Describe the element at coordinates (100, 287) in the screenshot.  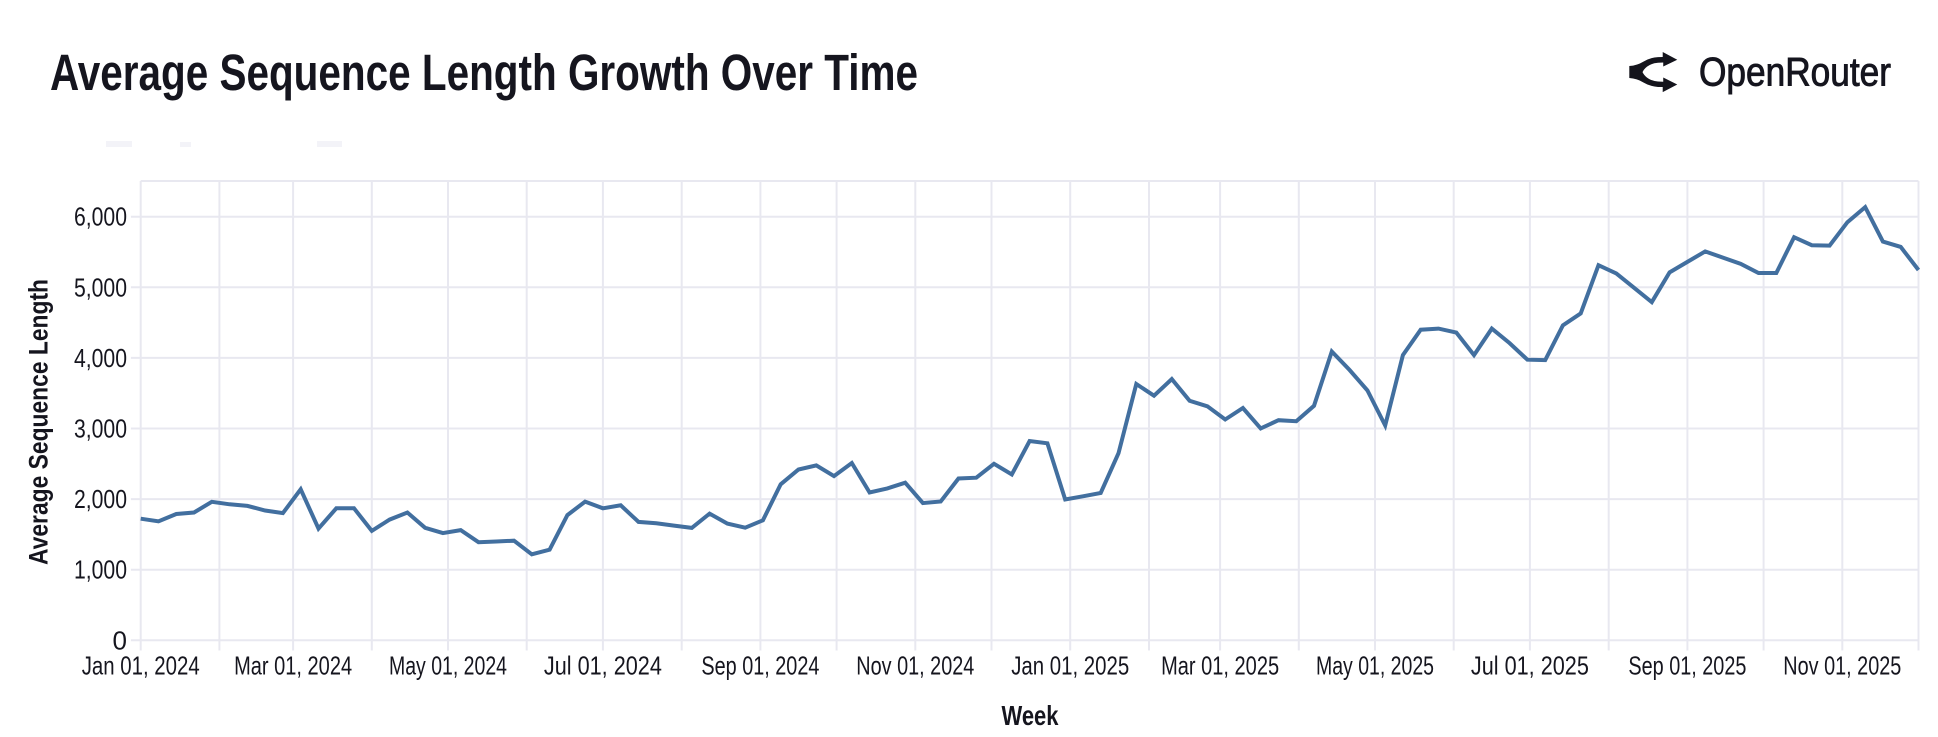
I see `svg-text: 5,000` at that location.